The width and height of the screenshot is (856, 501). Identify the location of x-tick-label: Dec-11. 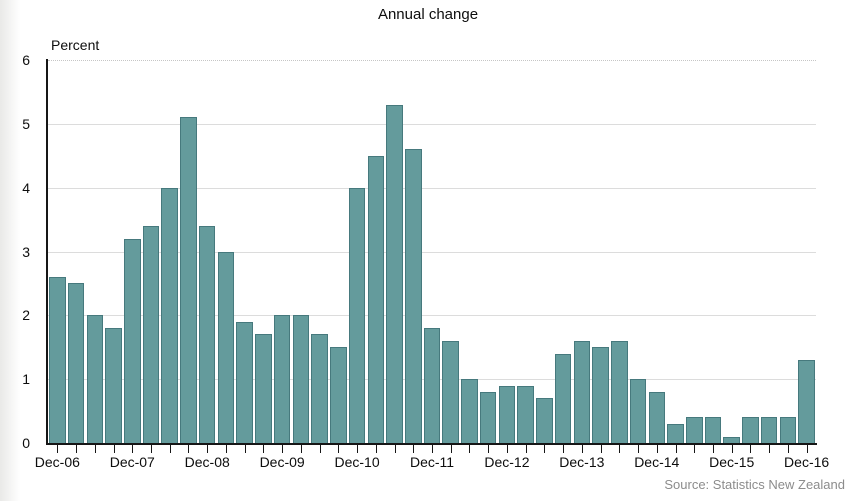
(432, 462).